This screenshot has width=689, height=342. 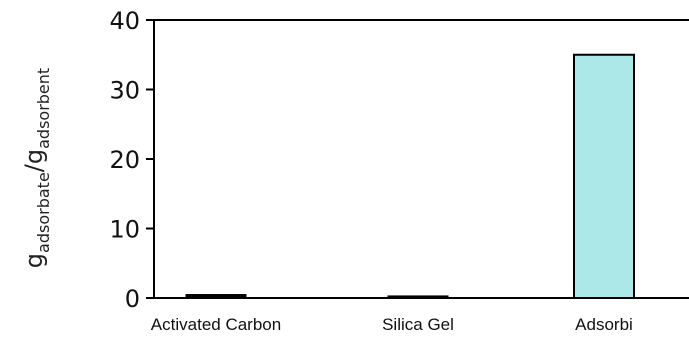 I want to click on y-tick-label: 20, so click(x=124, y=160).